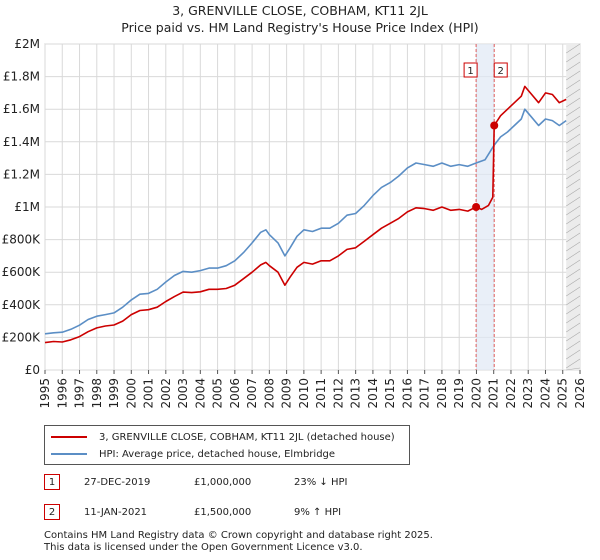 This screenshot has height=560, width=600. I want to click on sale-hpi-1: 23% ↓ HPI, so click(321, 482).